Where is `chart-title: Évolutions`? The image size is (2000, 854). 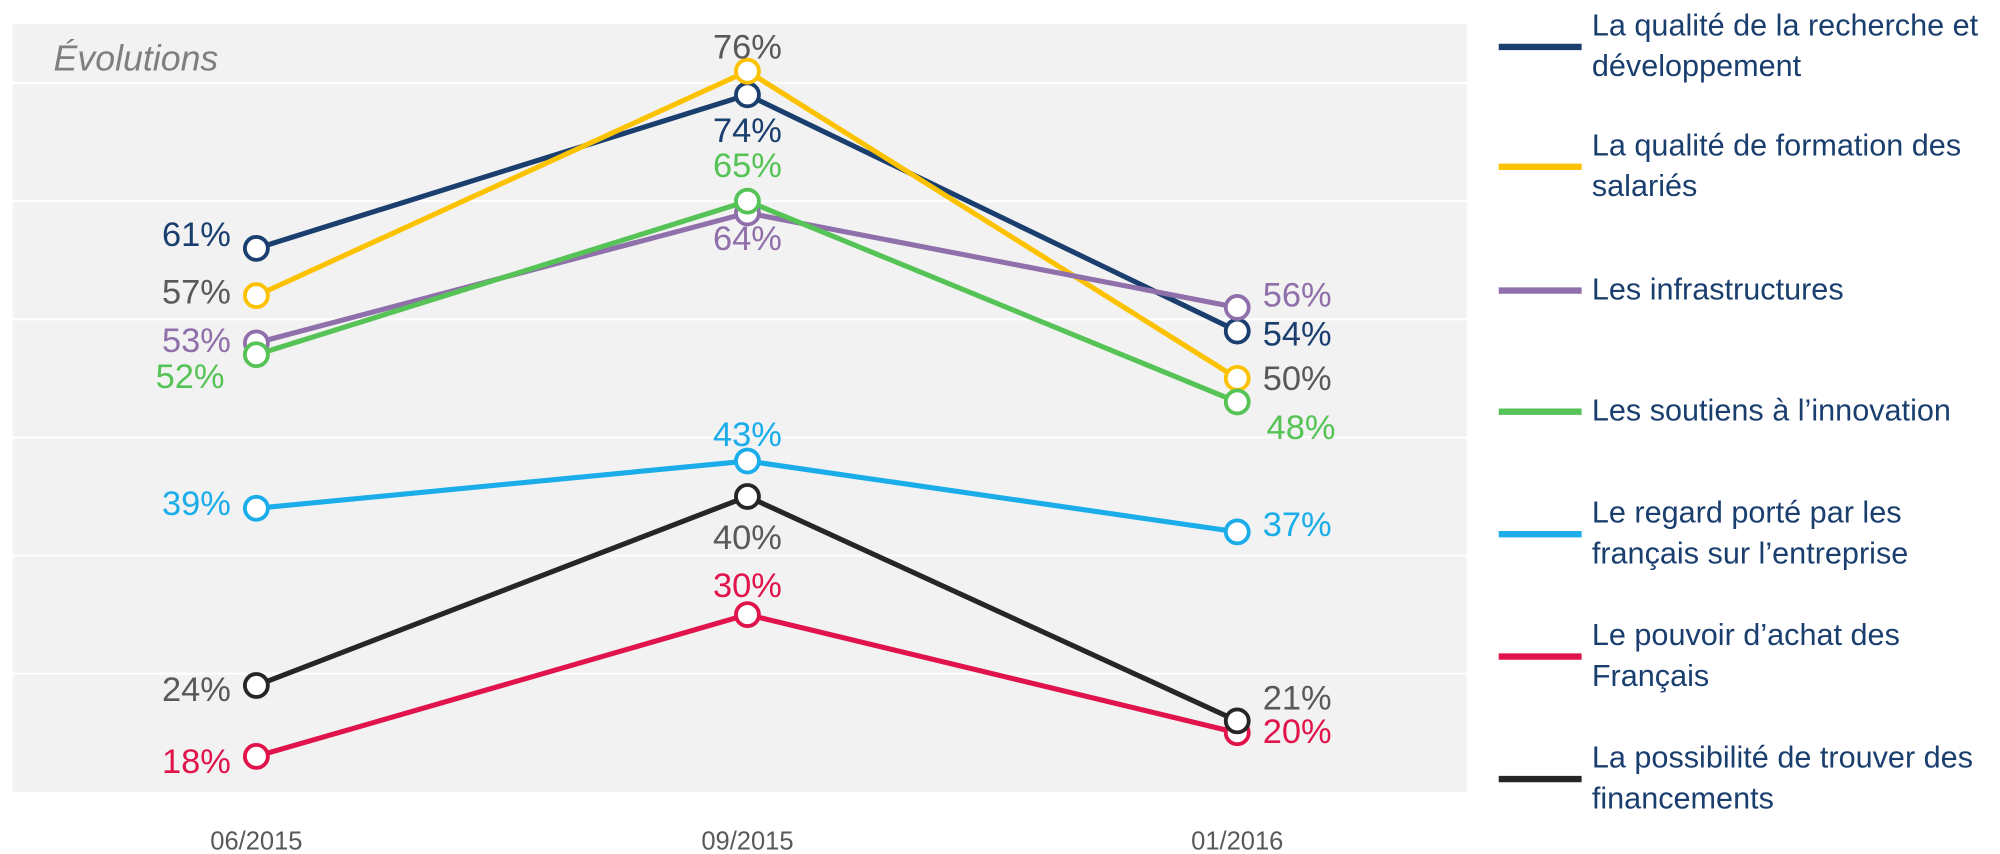 chart-title: Évolutions is located at coordinates (136, 58).